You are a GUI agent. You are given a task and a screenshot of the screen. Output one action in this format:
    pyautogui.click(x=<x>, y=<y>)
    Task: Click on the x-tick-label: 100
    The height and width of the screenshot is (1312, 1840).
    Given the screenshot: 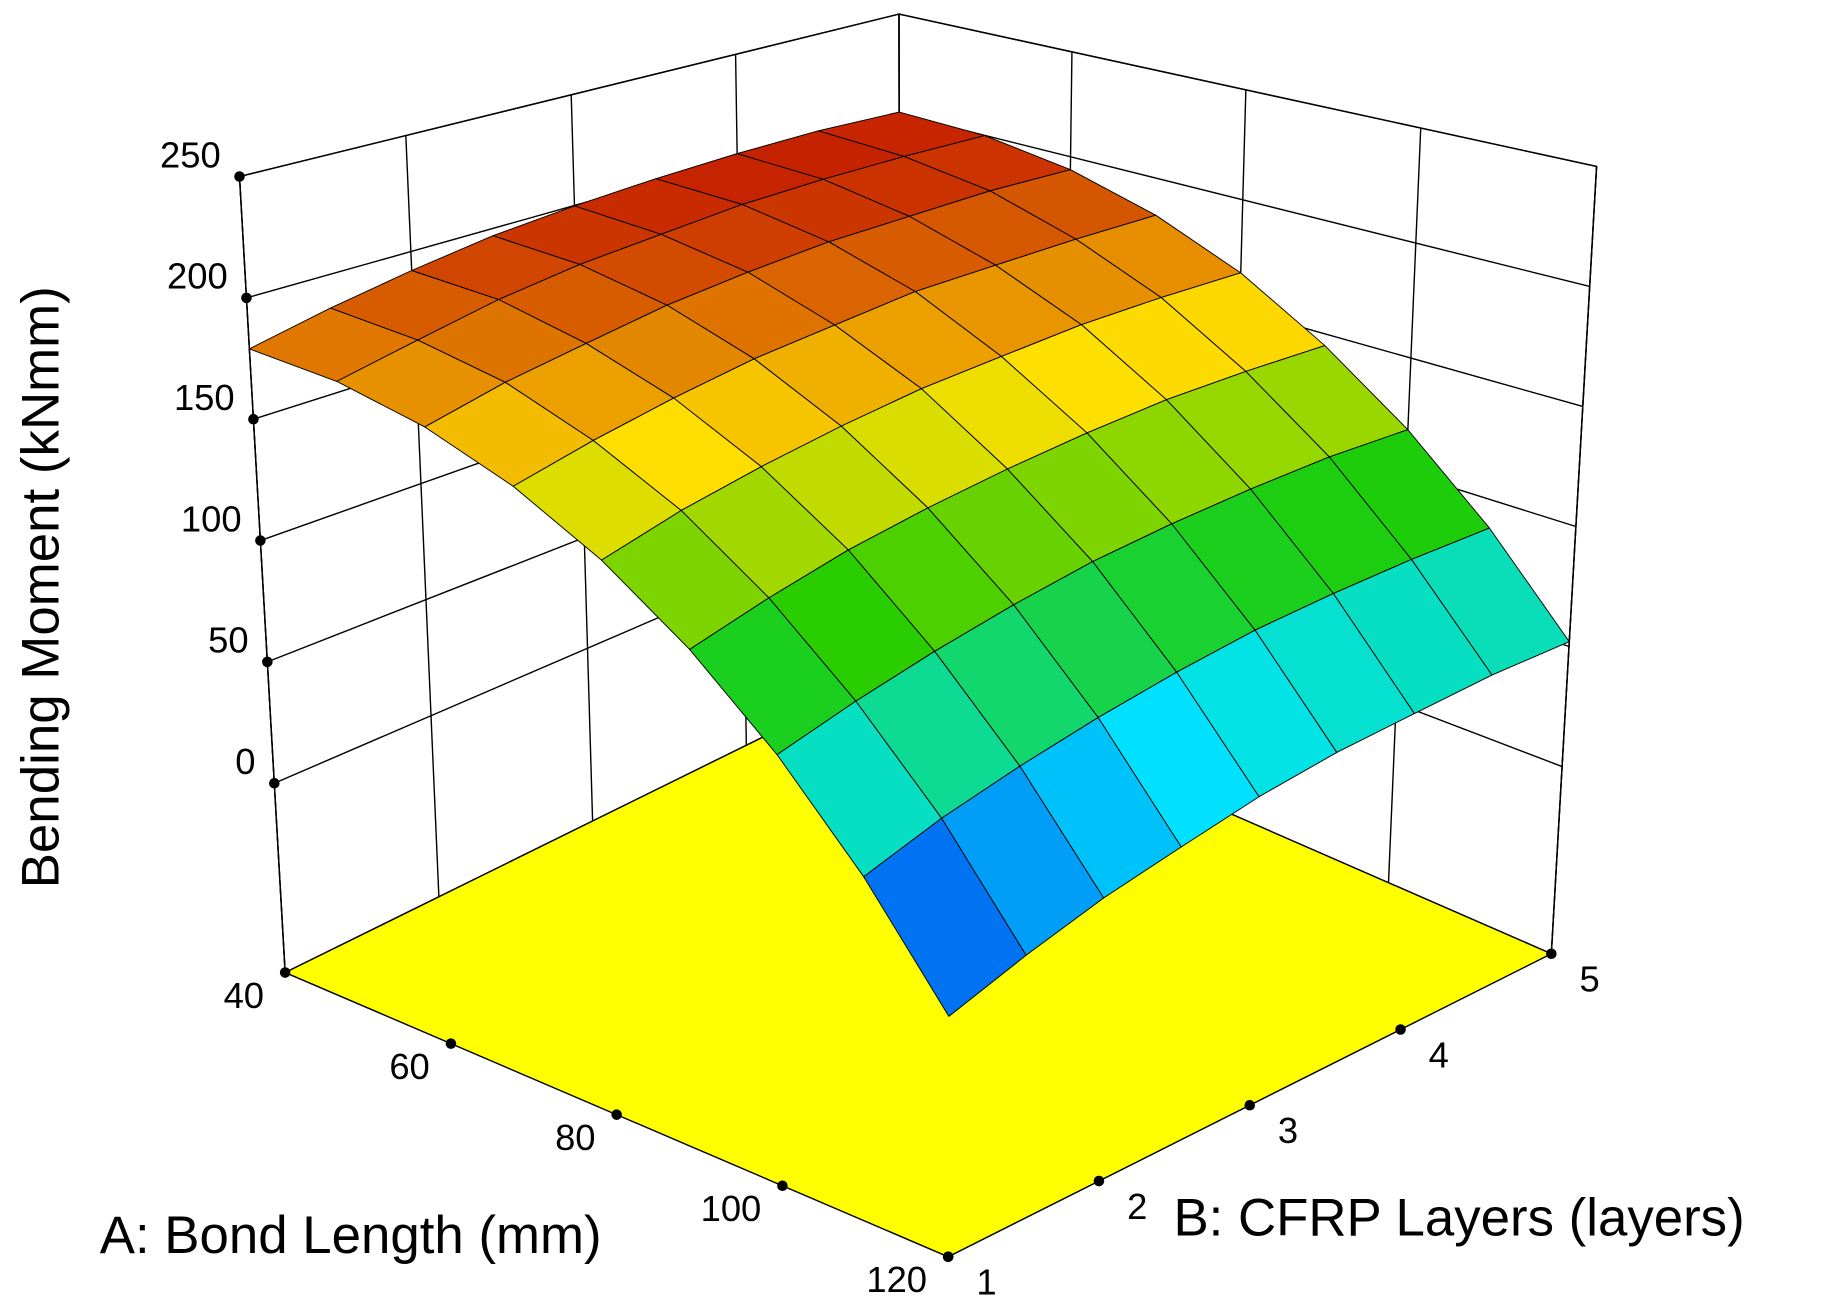 What is the action you would take?
    pyautogui.click(x=731, y=1208)
    